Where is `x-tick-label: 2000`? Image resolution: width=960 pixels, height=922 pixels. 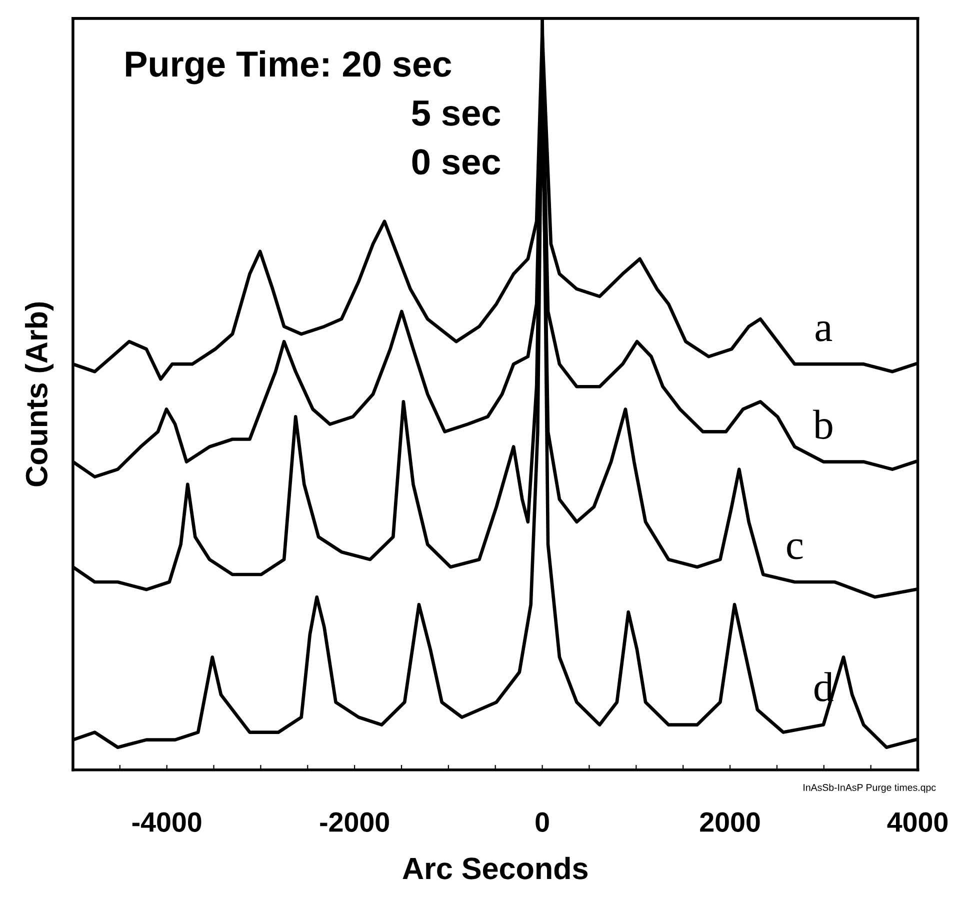 x-tick-label: 2000 is located at coordinates (730, 822).